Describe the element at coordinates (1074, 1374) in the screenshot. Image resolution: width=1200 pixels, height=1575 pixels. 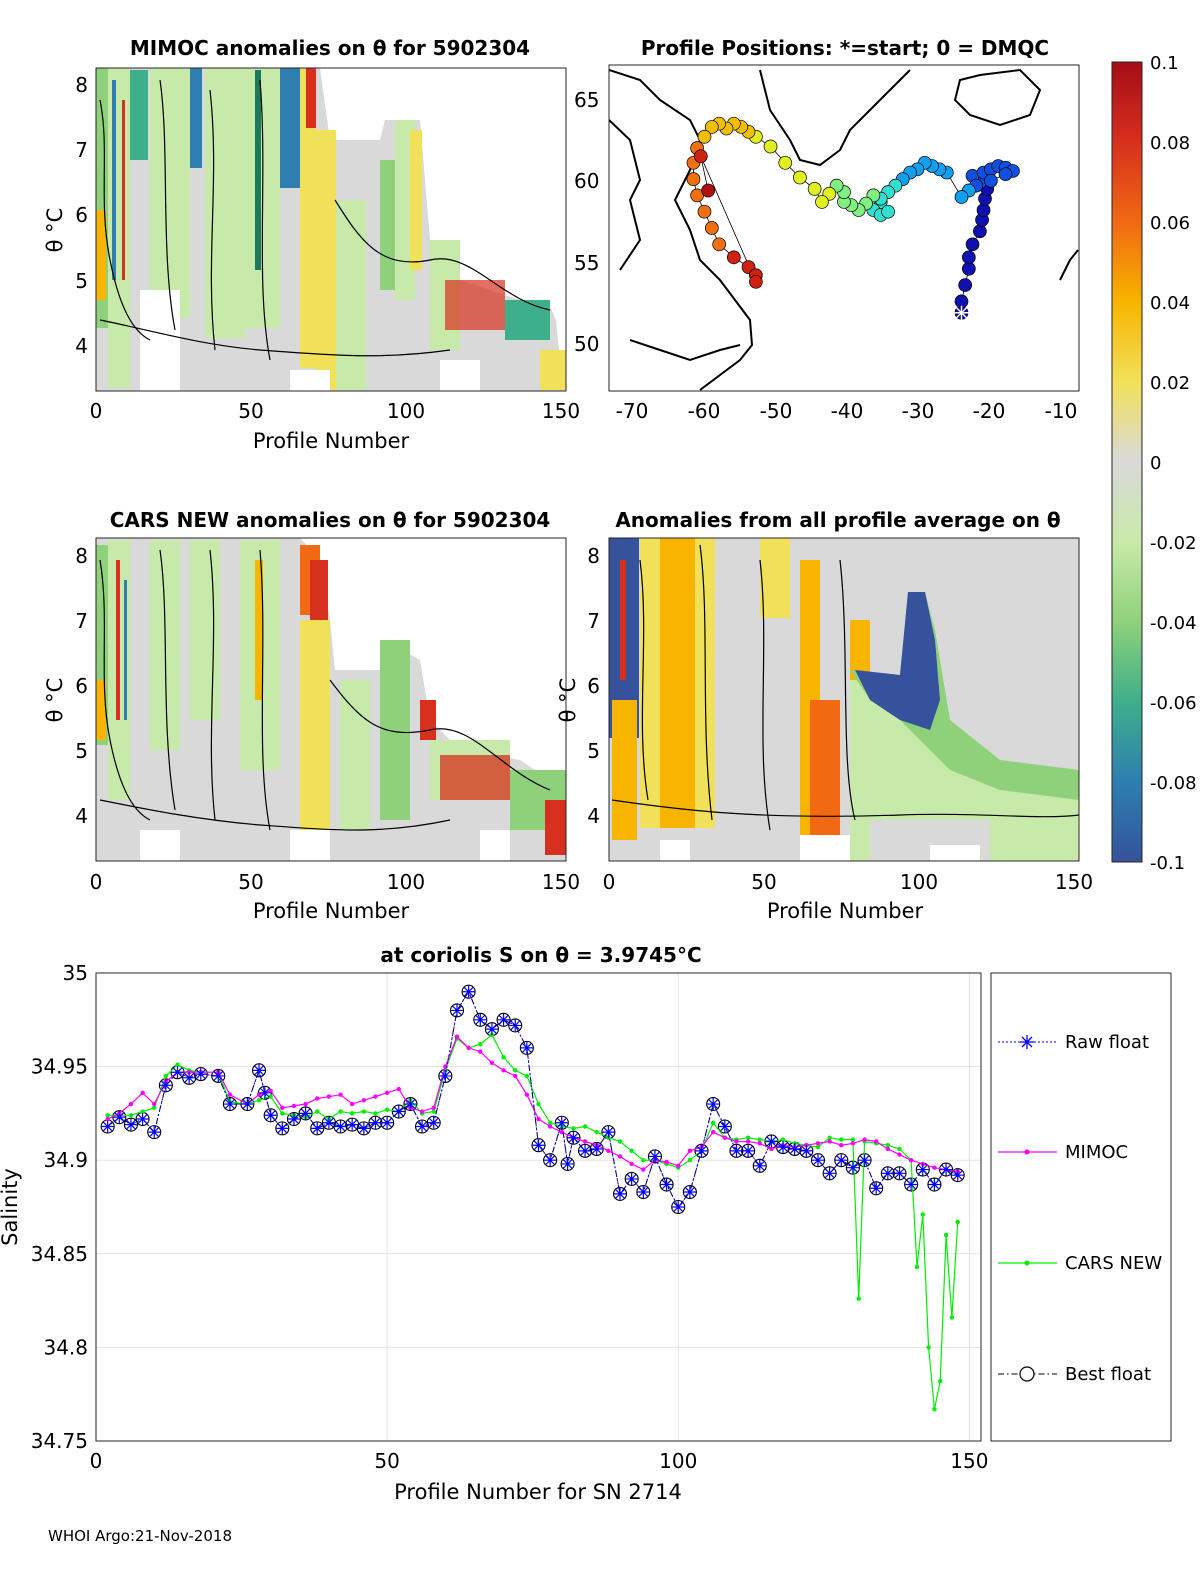
I see `legend-item-best-float: Best float` at that location.